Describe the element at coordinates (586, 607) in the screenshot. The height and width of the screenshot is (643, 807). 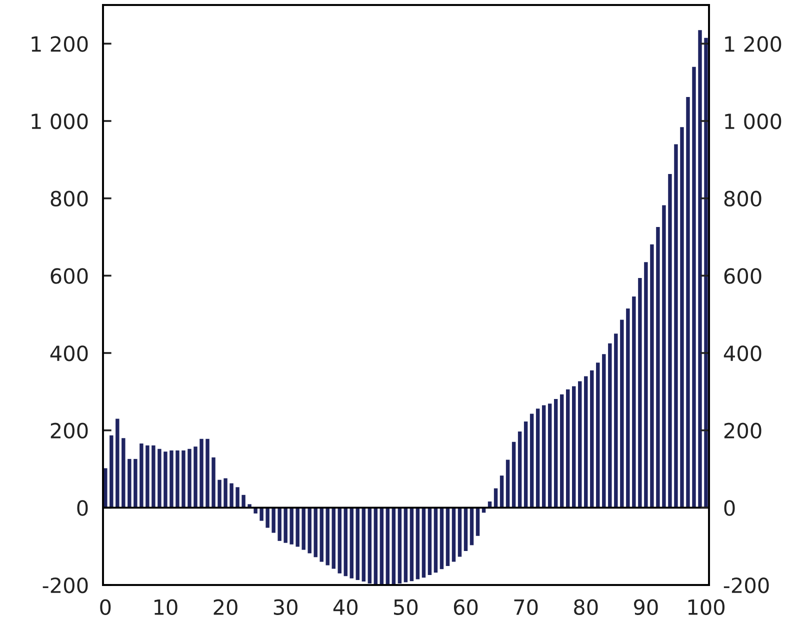
I see `x-tick-label: 80` at that location.